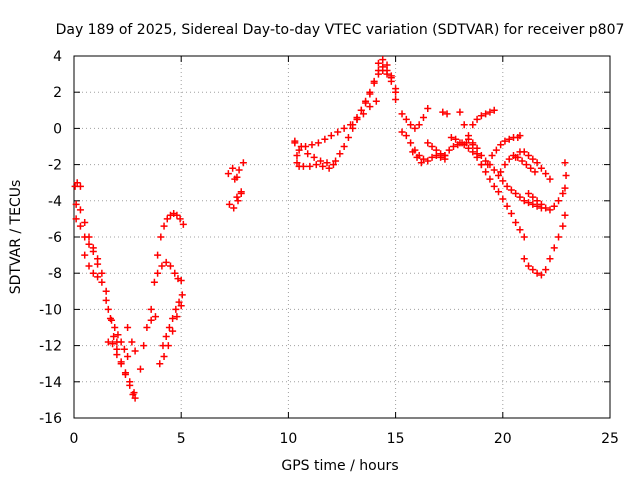  What do you see at coordinates (16, 237) in the screenshot?
I see `y-axis-title: SDTVAR / TECUs` at bounding box center [16, 237].